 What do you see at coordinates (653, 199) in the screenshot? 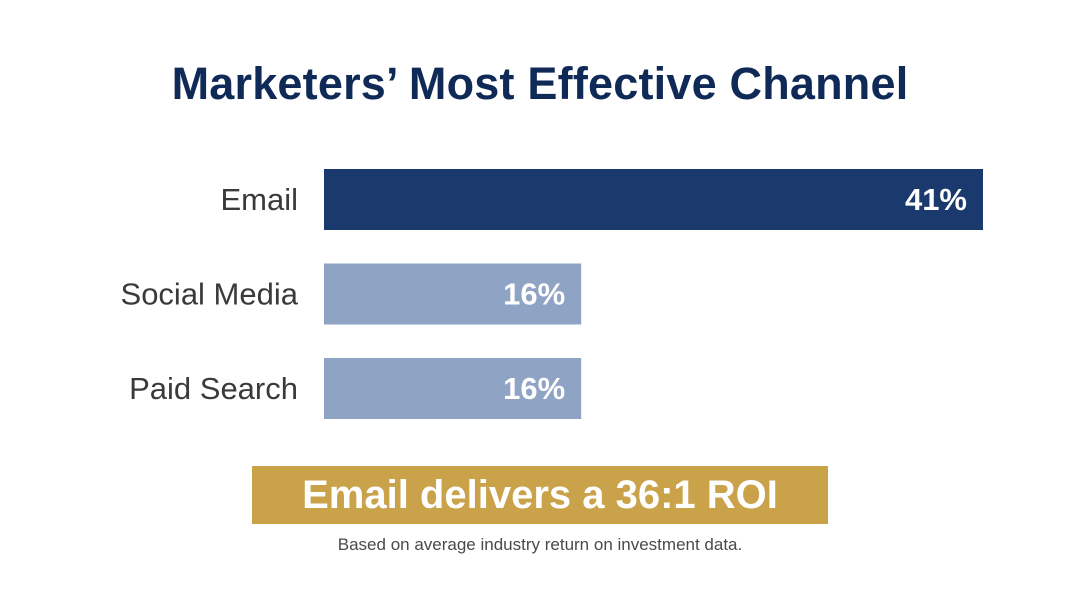
I see `bar-email` at bounding box center [653, 199].